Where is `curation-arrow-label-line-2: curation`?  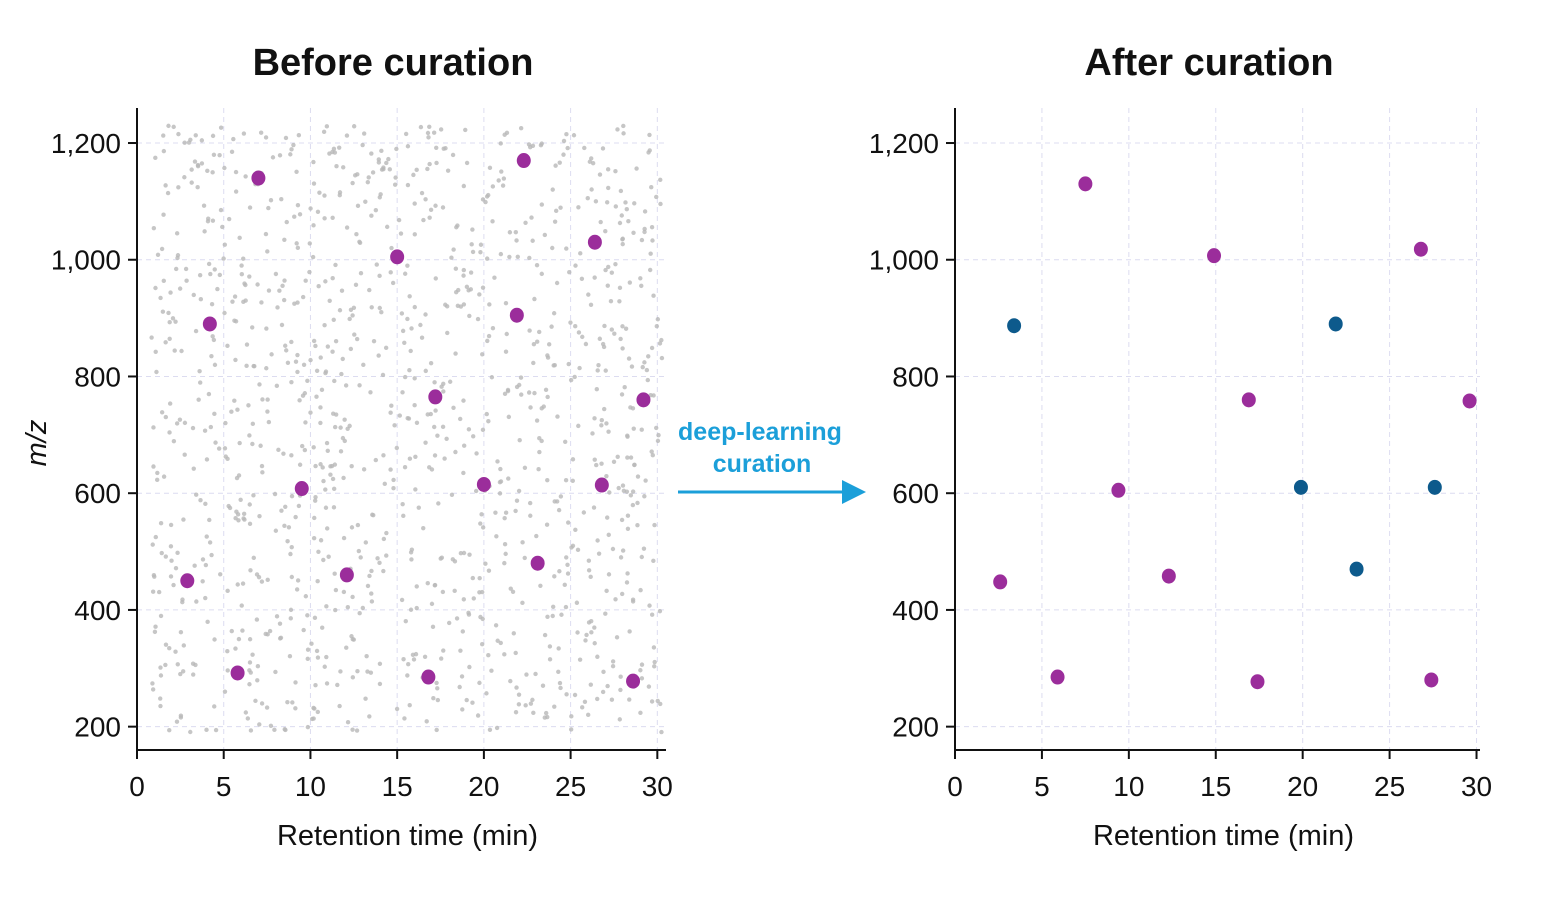
curation-arrow-label-line-2: curation is located at coordinates (762, 464).